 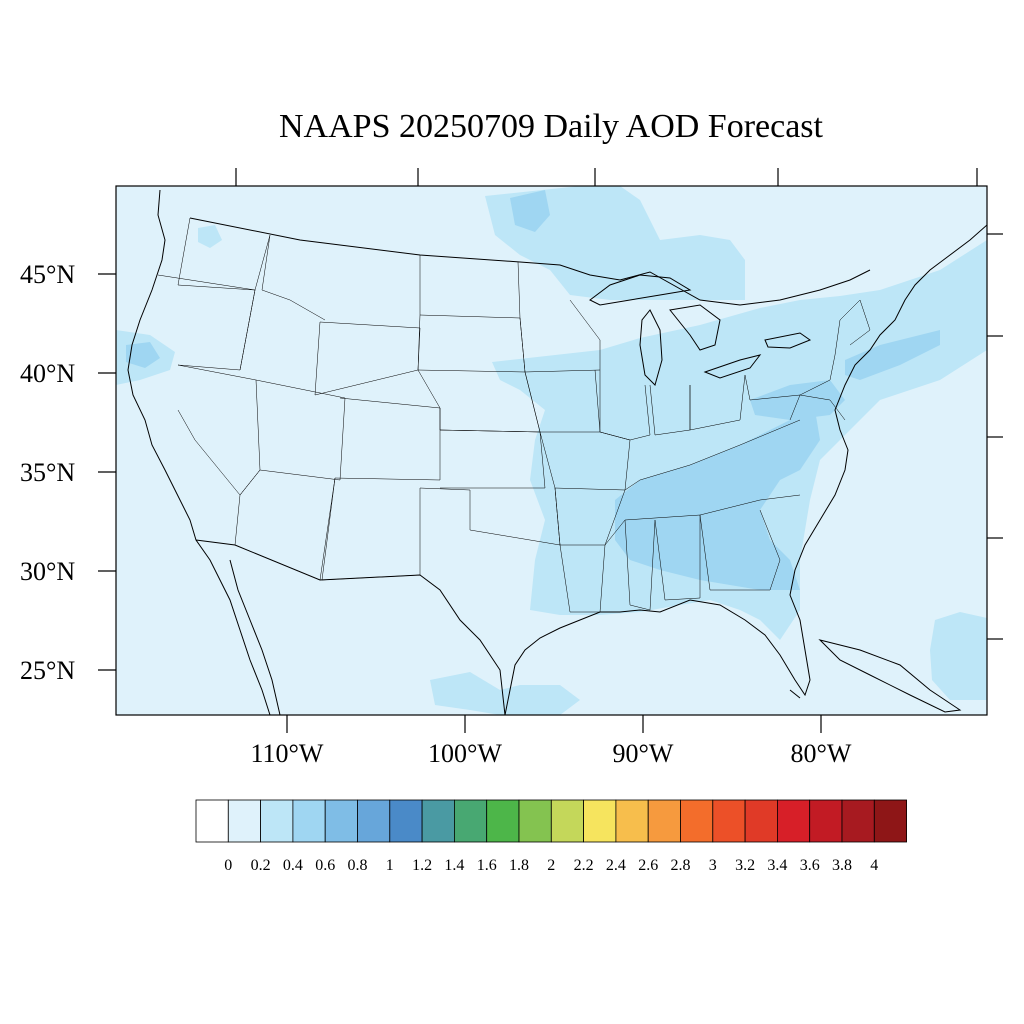 I want to click on colorbar-label: 2.8, so click(x=681, y=865).